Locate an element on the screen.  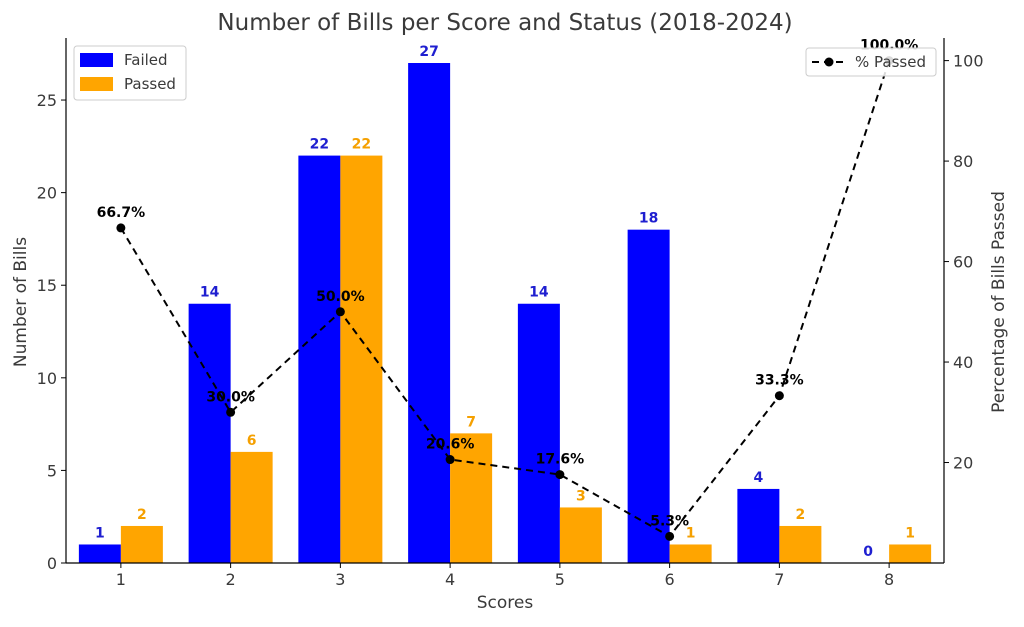
y2-tick-label-20: 20 is located at coordinates (963, 463).